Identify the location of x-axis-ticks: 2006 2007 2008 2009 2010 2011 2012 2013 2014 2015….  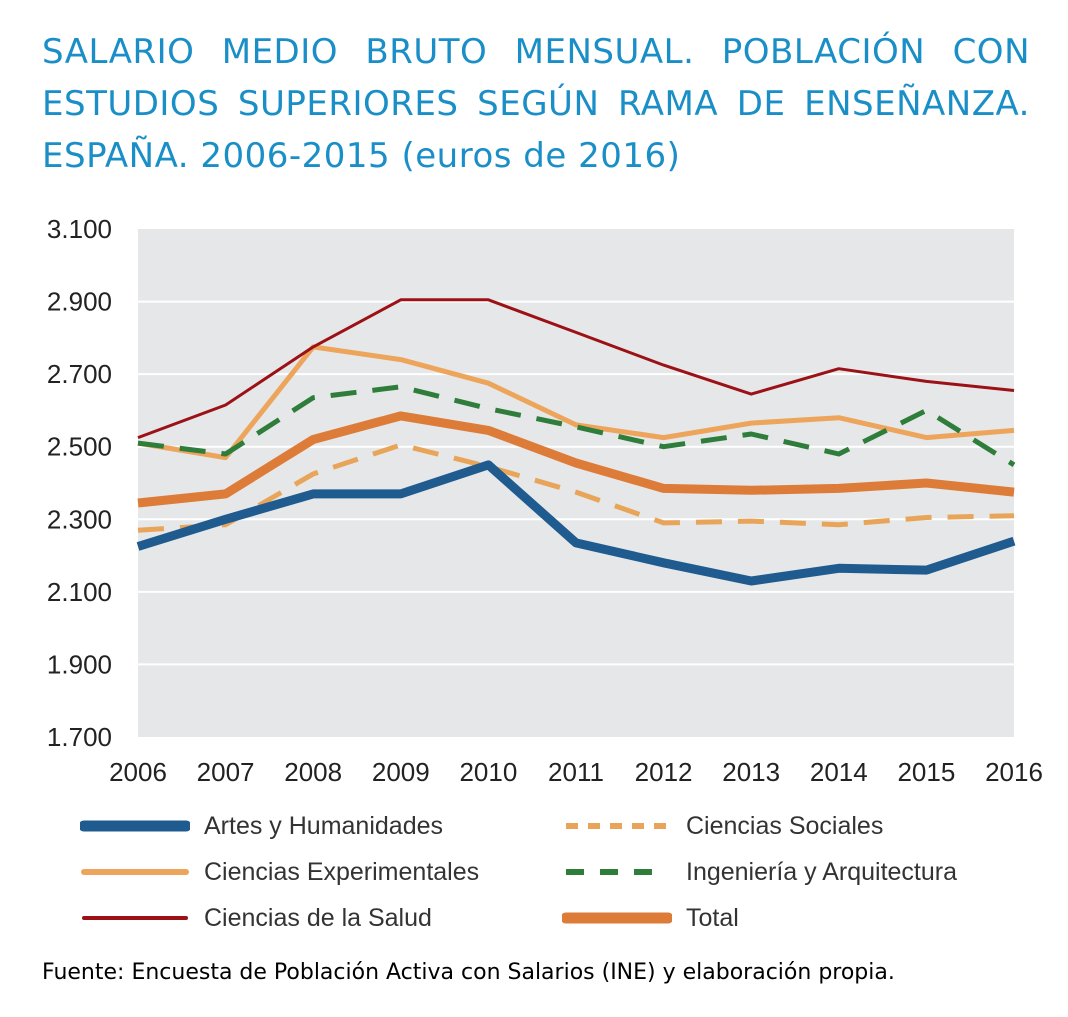
(576, 772).